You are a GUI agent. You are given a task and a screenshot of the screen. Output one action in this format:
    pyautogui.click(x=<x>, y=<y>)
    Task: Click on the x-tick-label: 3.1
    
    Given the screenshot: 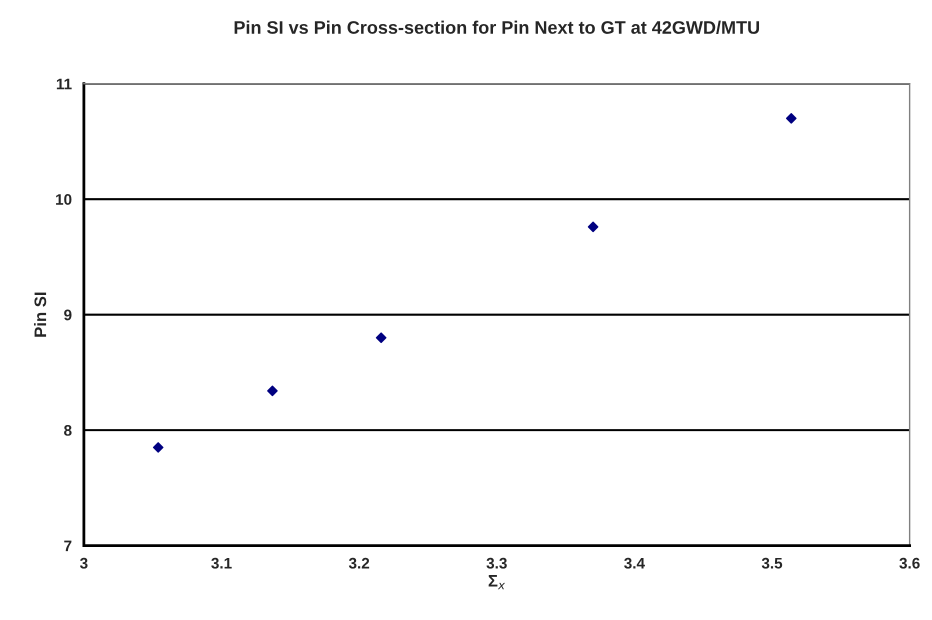 What is the action you would take?
    pyautogui.click(x=221, y=563)
    